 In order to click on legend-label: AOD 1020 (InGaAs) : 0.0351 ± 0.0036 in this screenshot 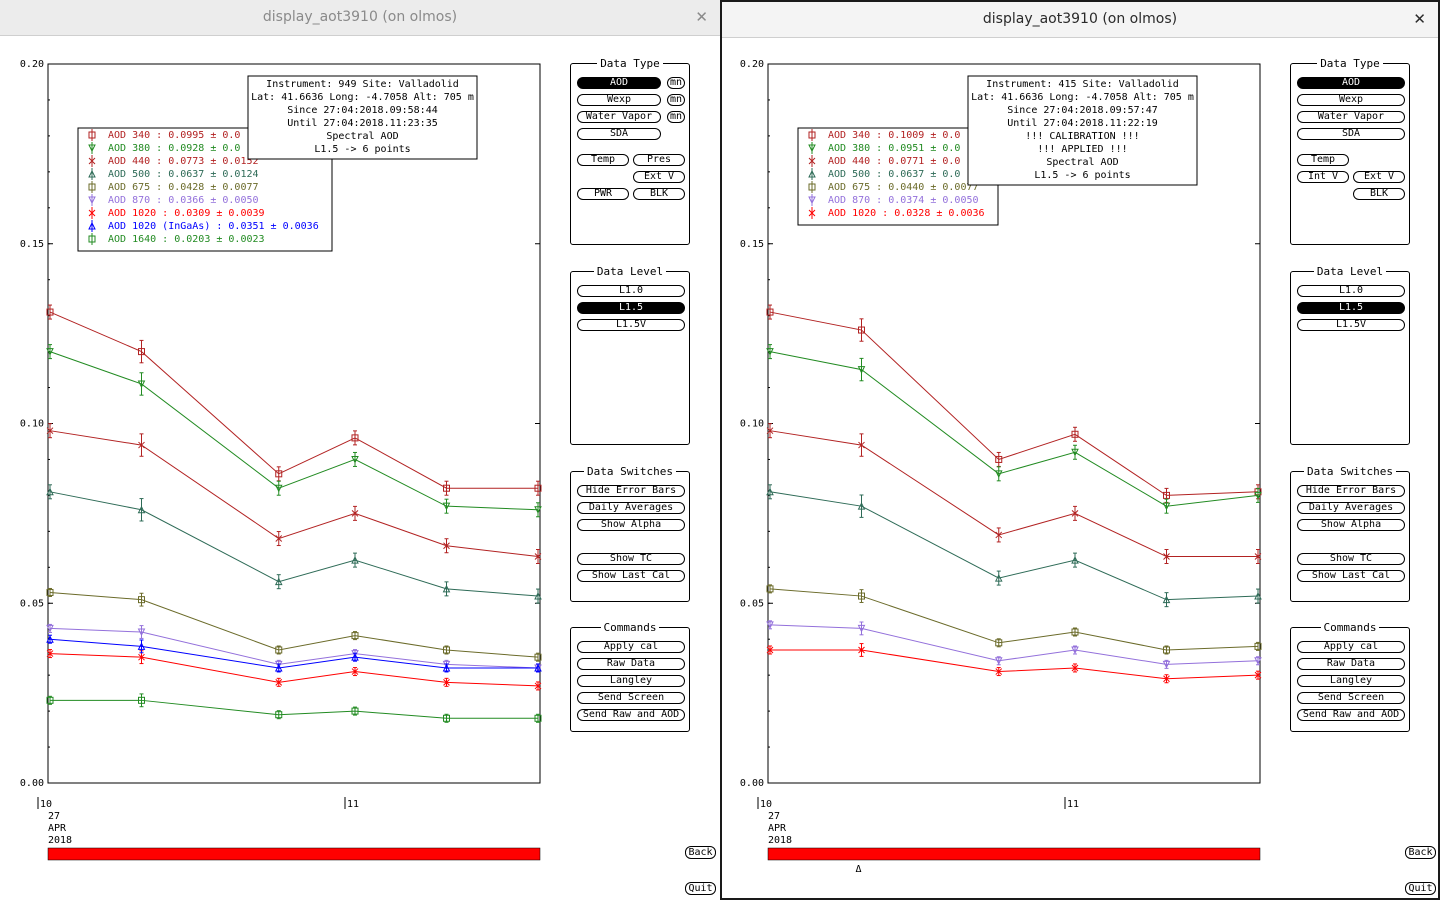, I will do `click(213, 226)`.